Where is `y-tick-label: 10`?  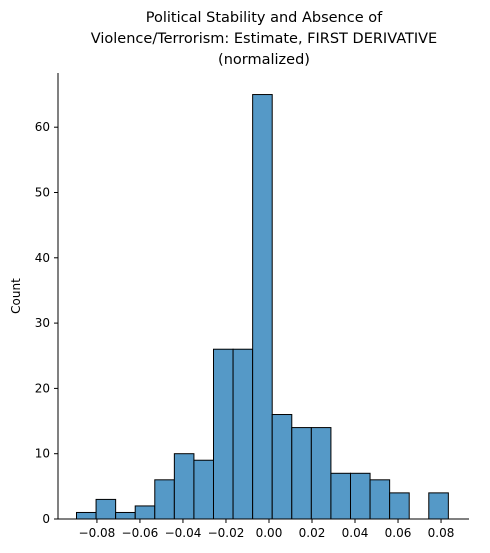
y-tick-label: 10 is located at coordinates (42, 454).